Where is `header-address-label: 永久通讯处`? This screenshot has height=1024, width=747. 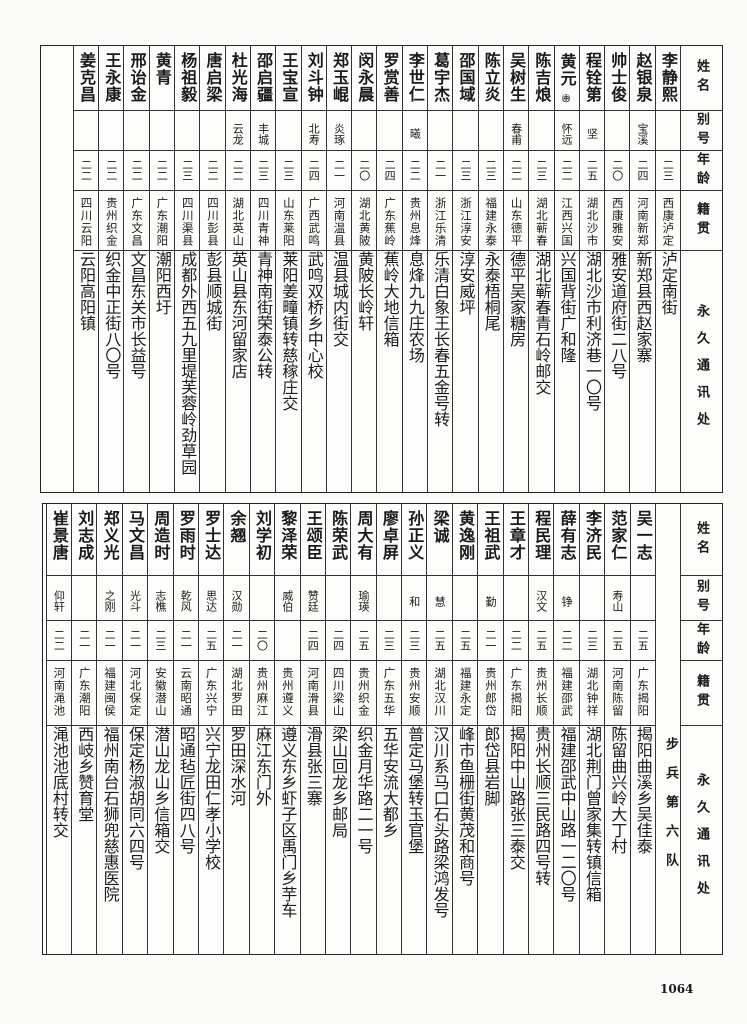
header-address-label: 永久通讯处 is located at coordinates (701, 840).